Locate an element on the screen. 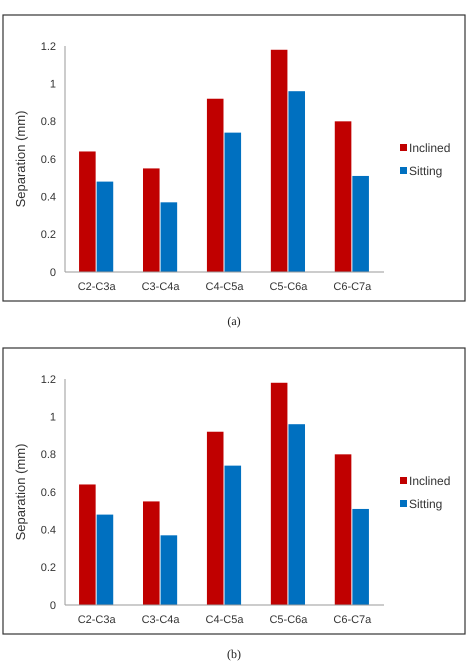 This screenshot has height=667, width=469. text: (b) is located at coordinates (234, 654).